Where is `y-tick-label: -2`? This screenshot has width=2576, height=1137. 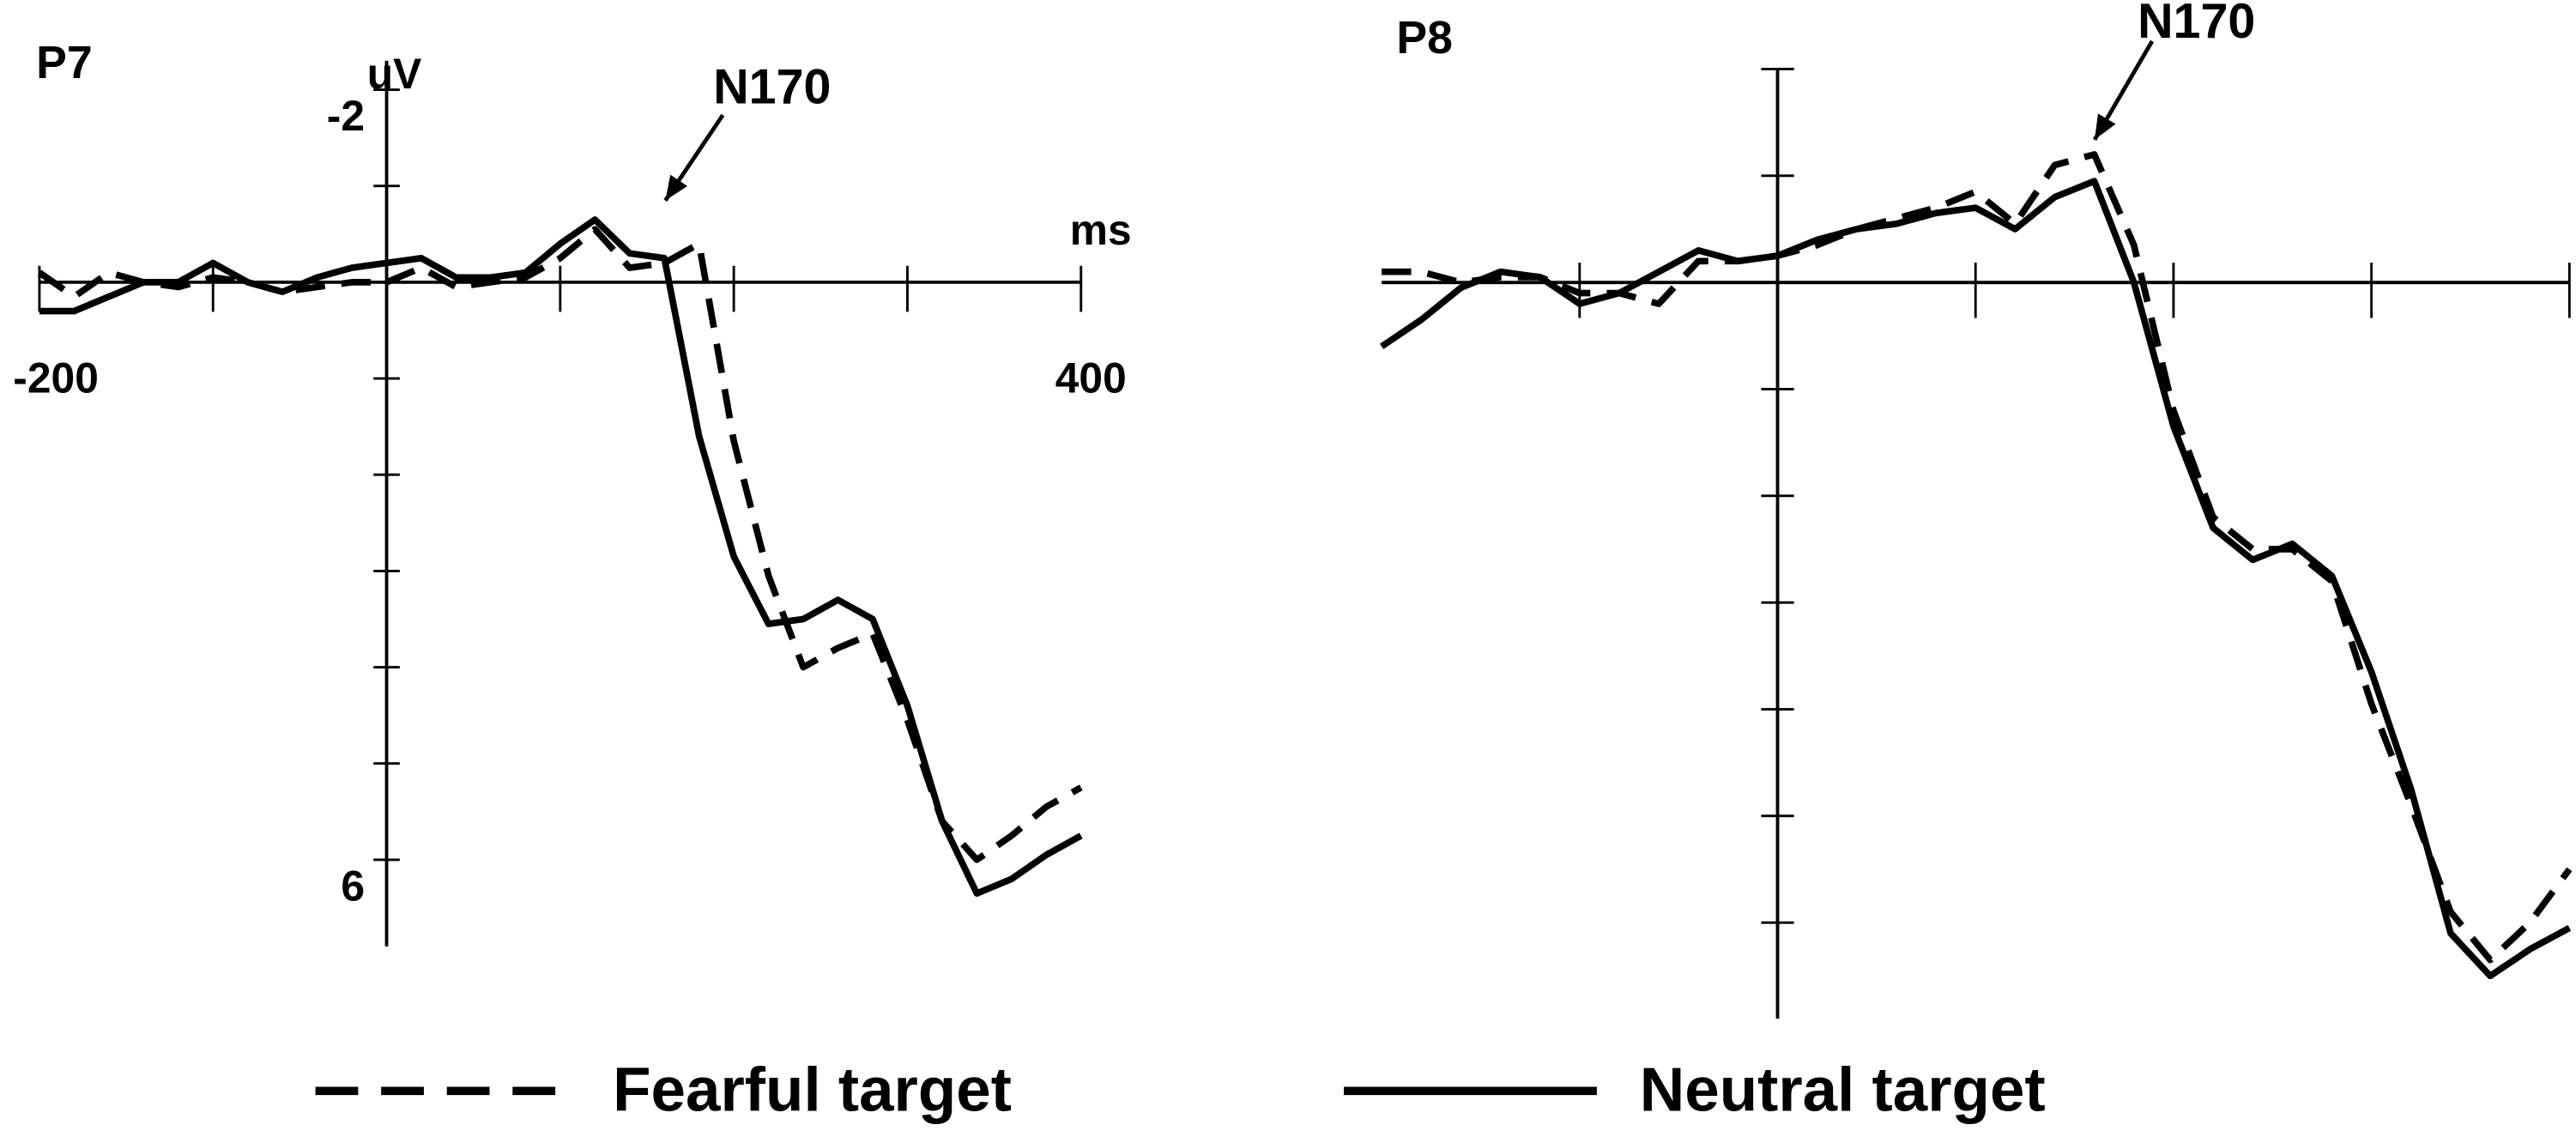 y-tick-label: -2 is located at coordinates (346, 116).